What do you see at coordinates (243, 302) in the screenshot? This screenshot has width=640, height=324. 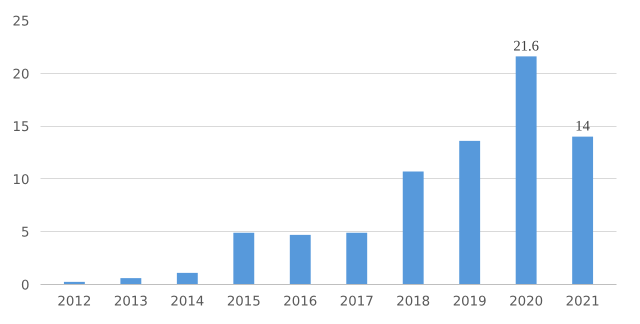 I see `x-tick-label: 2015` at bounding box center [243, 302].